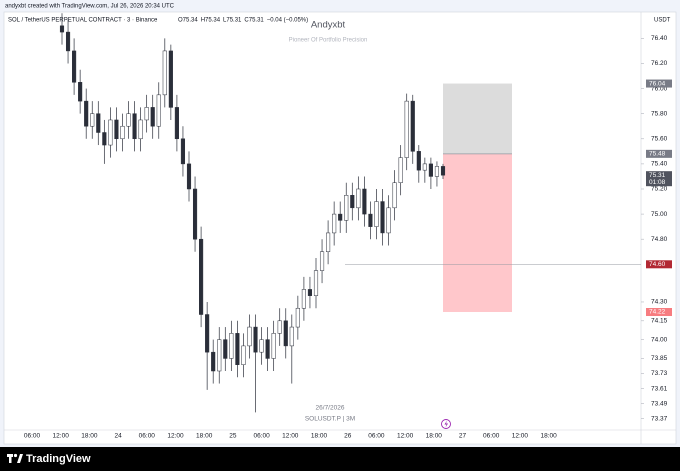 The width and height of the screenshot is (680, 476). What do you see at coordinates (662, 21) in the screenshot?
I see `currency: USDT` at bounding box center [662, 21].